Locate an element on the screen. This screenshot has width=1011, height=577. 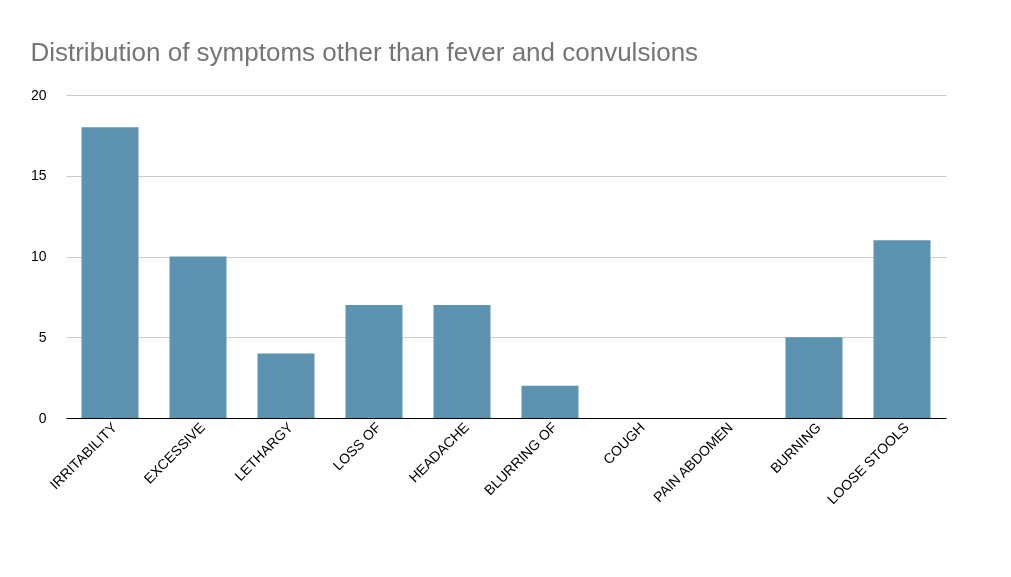
y-tick-label: 0 is located at coordinates (42, 417).